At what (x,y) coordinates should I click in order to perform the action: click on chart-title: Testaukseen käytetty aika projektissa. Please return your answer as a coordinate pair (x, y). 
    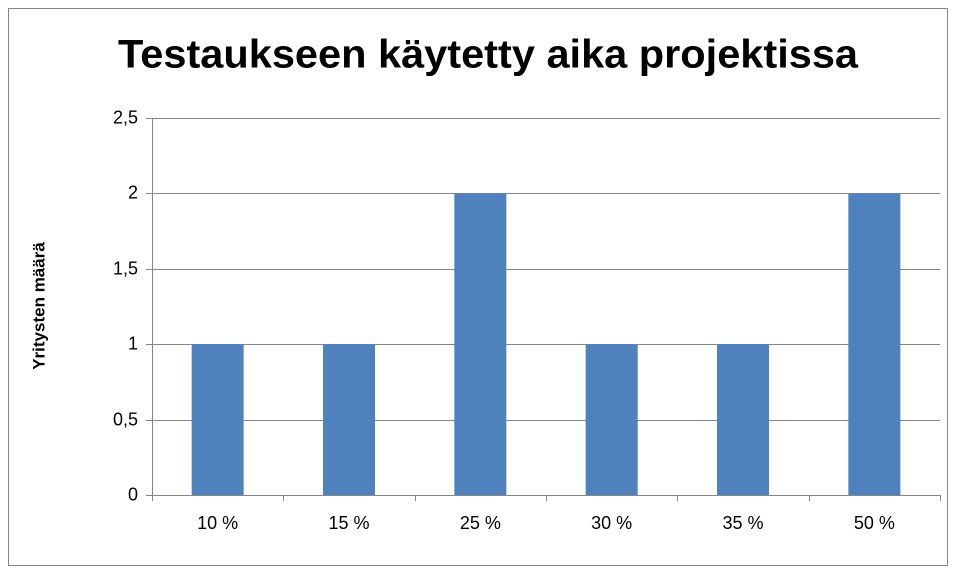
    Looking at the image, I should click on (488, 55).